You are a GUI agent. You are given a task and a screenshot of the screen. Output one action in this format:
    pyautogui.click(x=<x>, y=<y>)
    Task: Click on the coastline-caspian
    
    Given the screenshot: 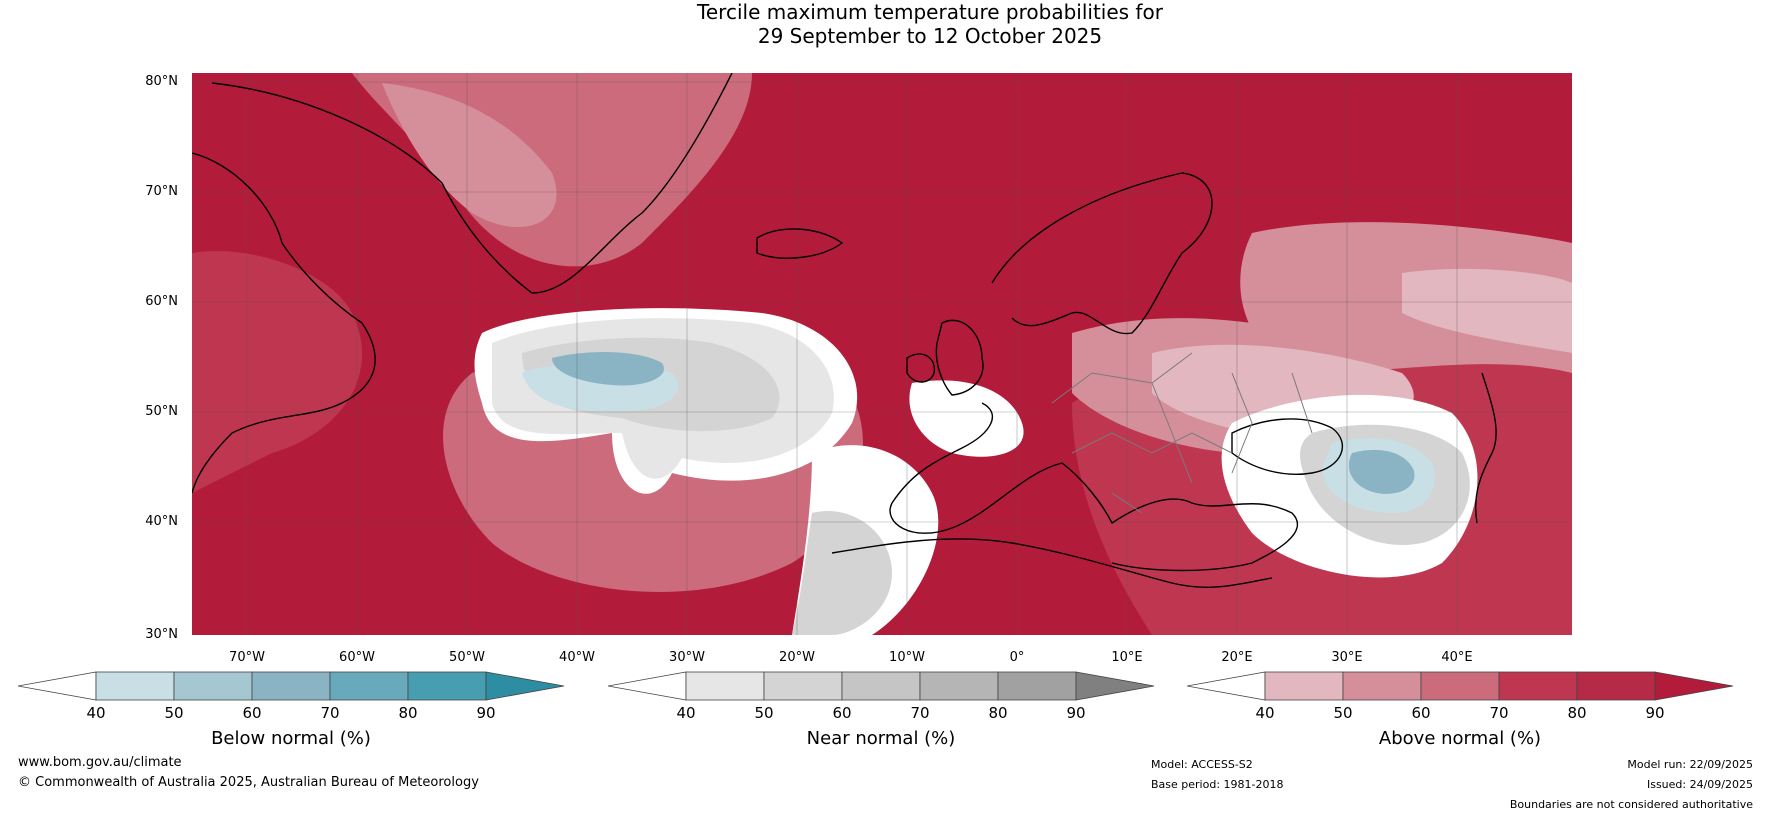 What is the action you would take?
    pyautogui.click(x=1486, y=448)
    